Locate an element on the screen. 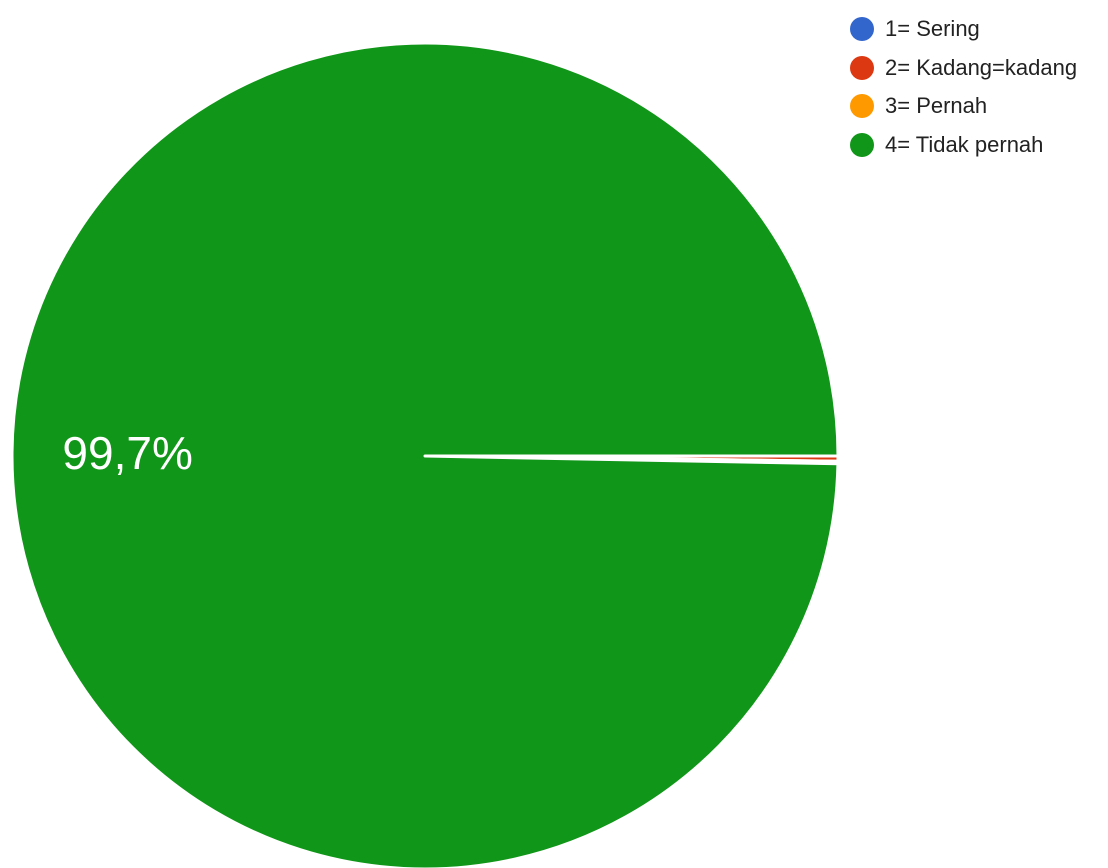 The image size is (1108, 868). pie-data-label-4-tidak-pernah: 99,7% is located at coordinates (127, 453).